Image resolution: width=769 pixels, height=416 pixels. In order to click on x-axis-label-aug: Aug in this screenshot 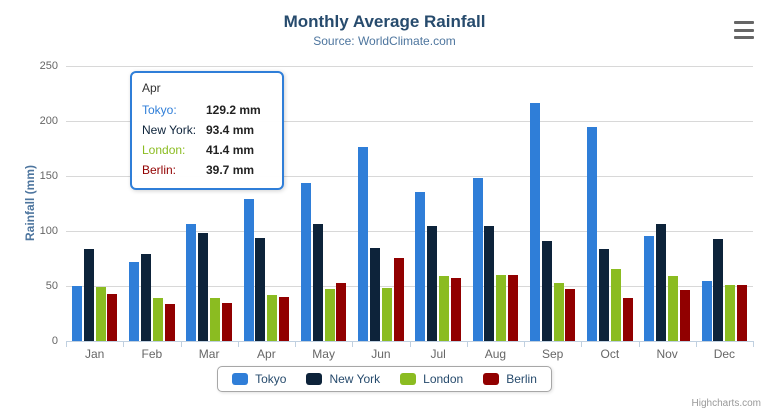, I will do `click(495, 354)`.